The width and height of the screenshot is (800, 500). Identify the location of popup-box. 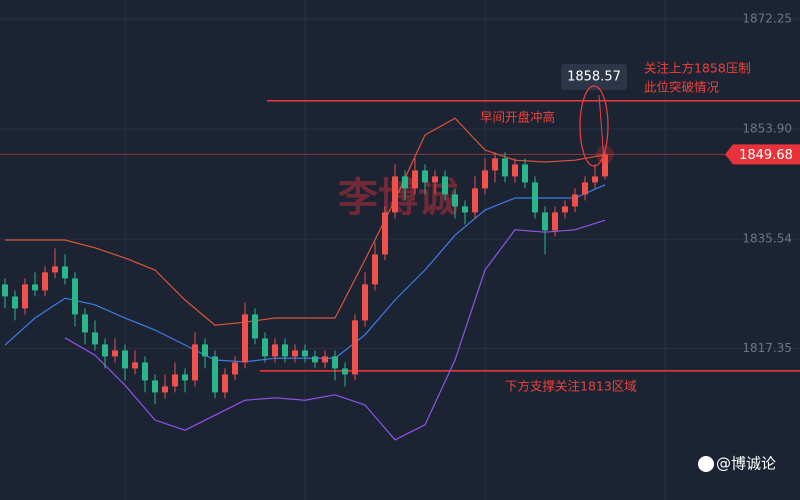
(594, 77).